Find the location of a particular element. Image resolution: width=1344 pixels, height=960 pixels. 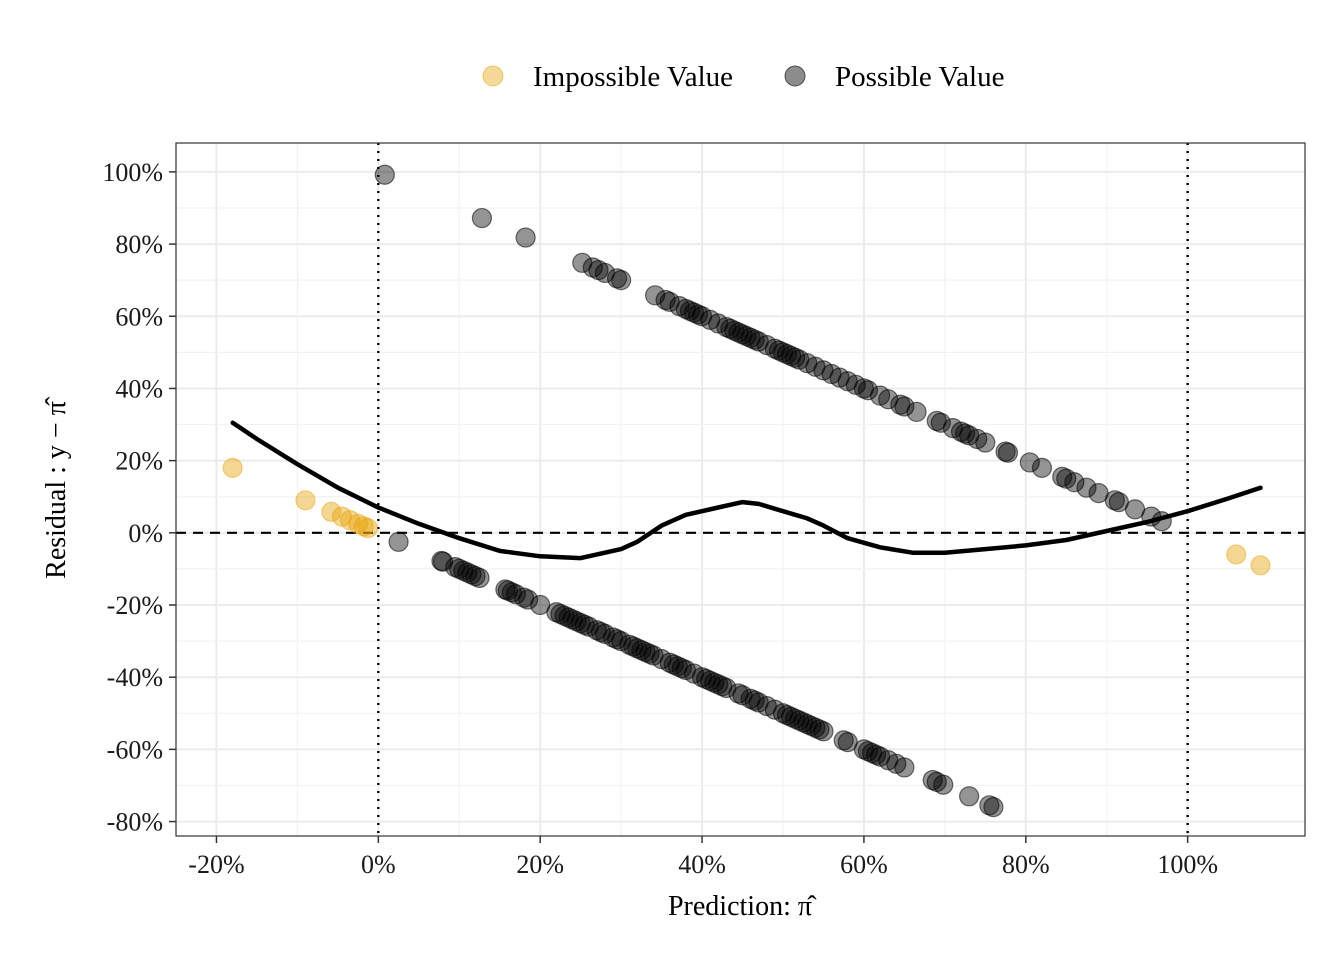

y-tick-label: 0% is located at coordinates (145, 533).